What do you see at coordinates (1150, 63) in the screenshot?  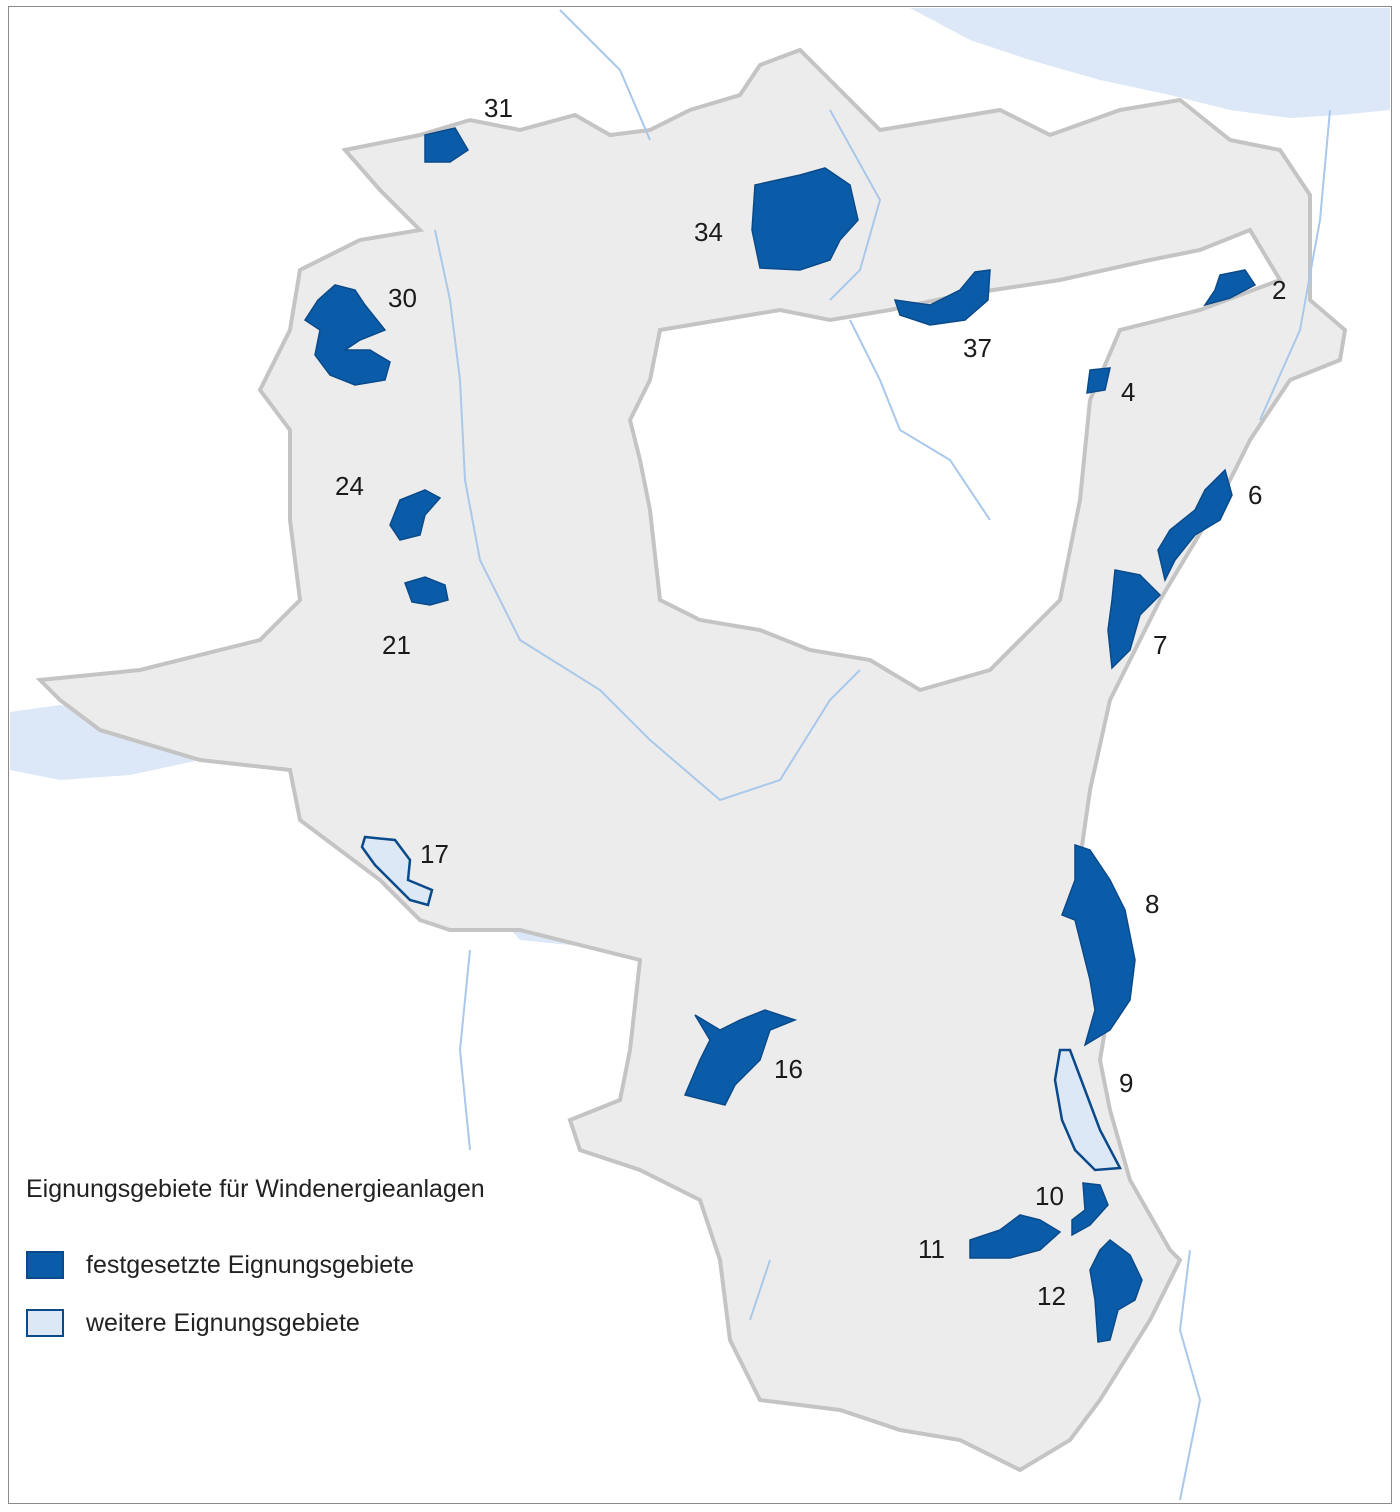 I see `lake-bodensee` at bounding box center [1150, 63].